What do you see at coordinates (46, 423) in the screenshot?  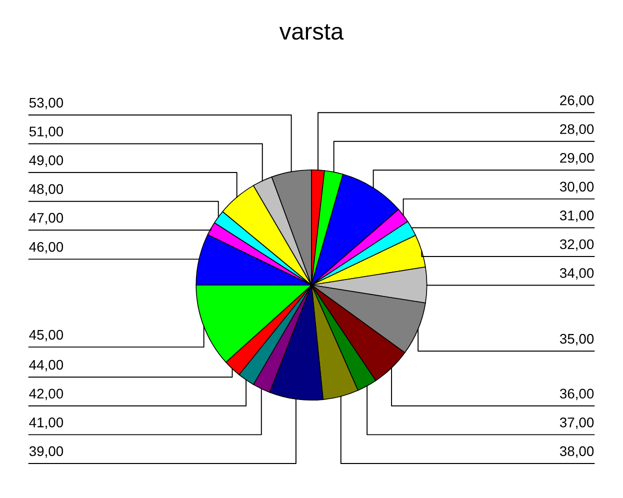 I see `slice-label: 41,00` at bounding box center [46, 423].